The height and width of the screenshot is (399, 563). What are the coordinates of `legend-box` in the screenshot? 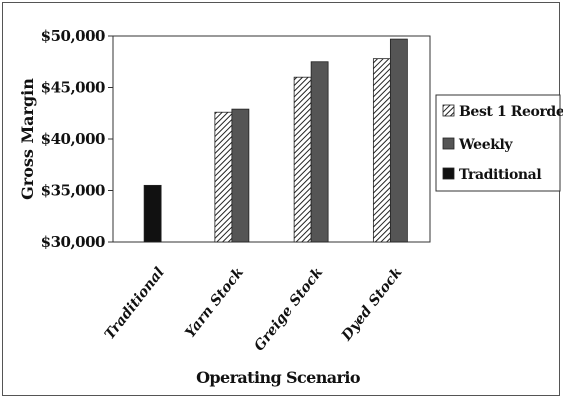 It's located at (498, 143).